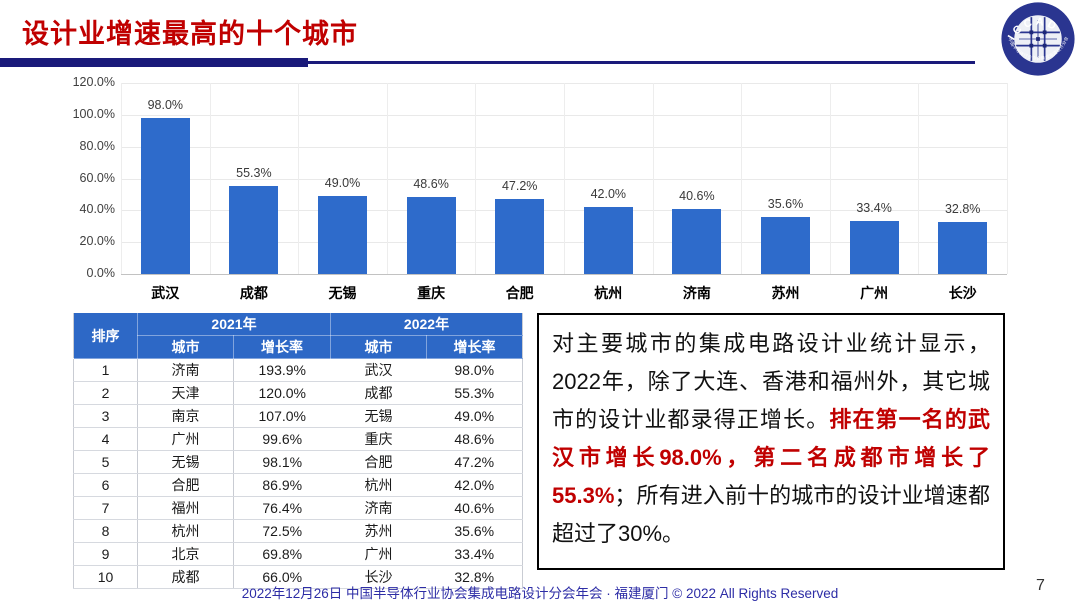 The height and width of the screenshot is (607, 1080). I want to click on table-cell: 193.9%, so click(282, 370).